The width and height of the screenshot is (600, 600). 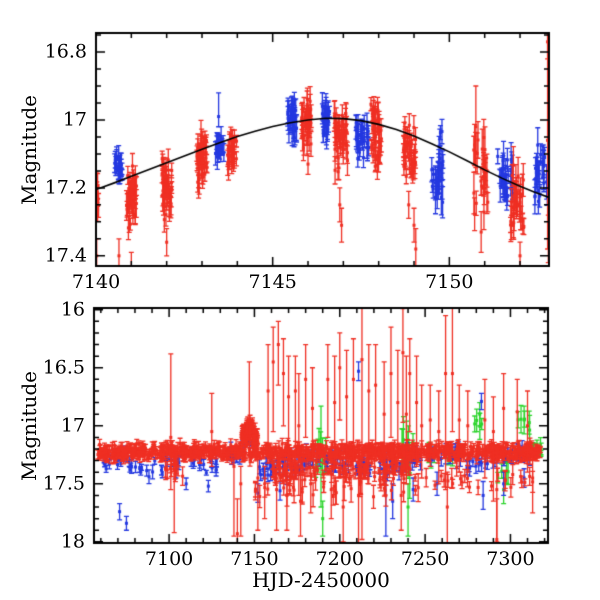 I want to click on top-x-tick-label: 7145, so click(x=272, y=282).